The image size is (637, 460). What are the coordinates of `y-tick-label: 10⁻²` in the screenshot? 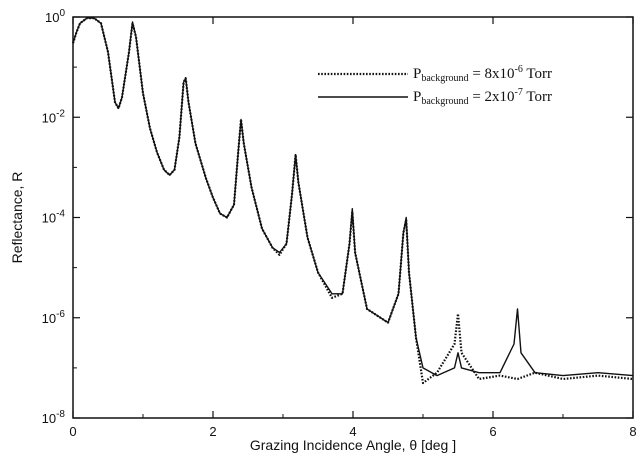 It's located at (54, 116).